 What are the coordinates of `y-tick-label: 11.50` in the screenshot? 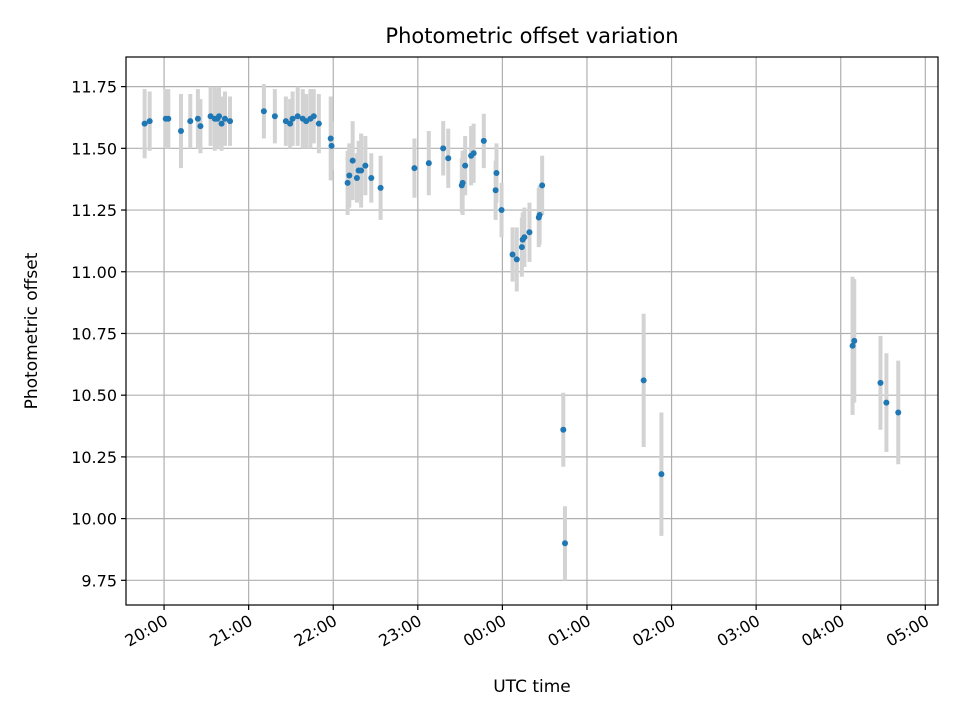 It's located at (94, 148).